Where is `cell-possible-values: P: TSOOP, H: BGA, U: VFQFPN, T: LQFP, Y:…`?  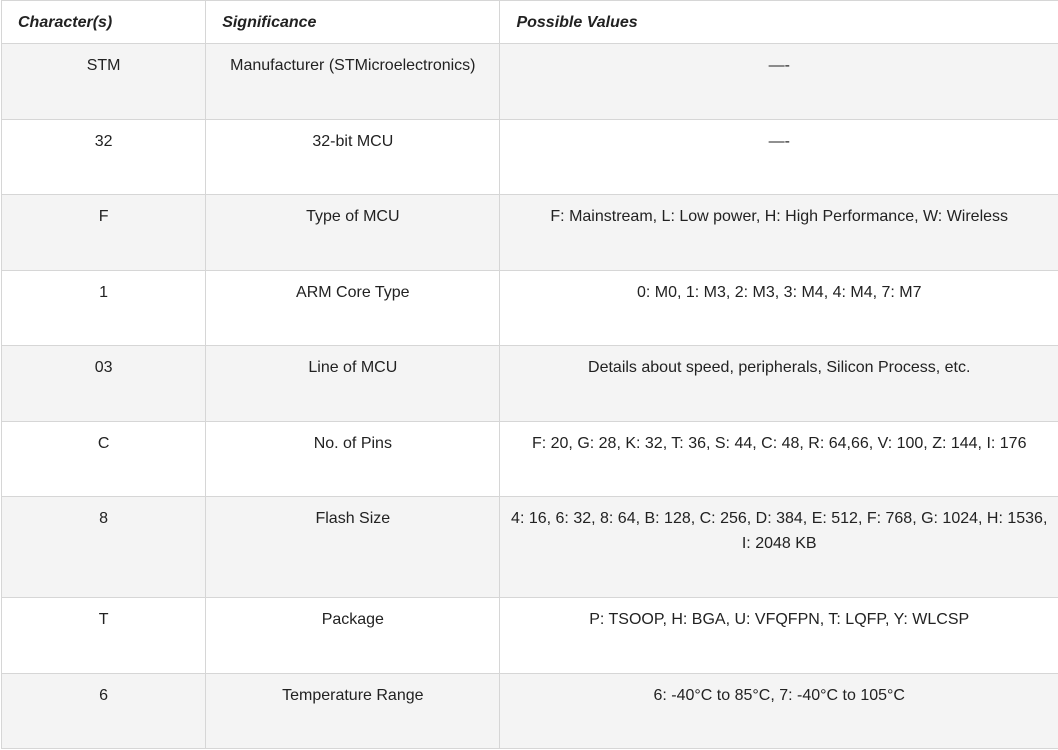
cell-possible-values: P: TSOOP, H: BGA, U: VFQFPN, T: LQFP, Y:… is located at coordinates (778, 635).